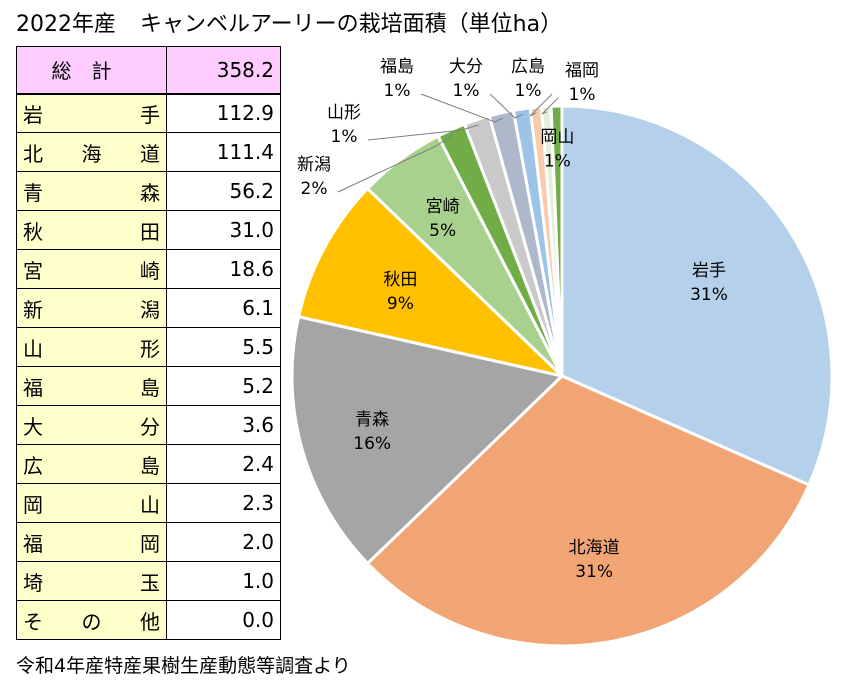 Image resolution: width=842 pixels, height=684 pixels. What do you see at coordinates (183, 666) in the screenshot?
I see `source-note: 令和4年産特産果樹生産動態等調査より` at bounding box center [183, 666].